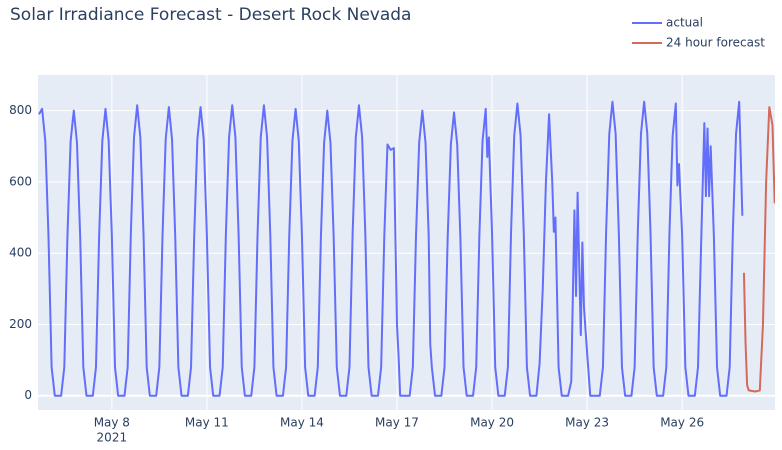 The image size is (782, 450). I want to click on legend-label: actual, so click(684, 23).